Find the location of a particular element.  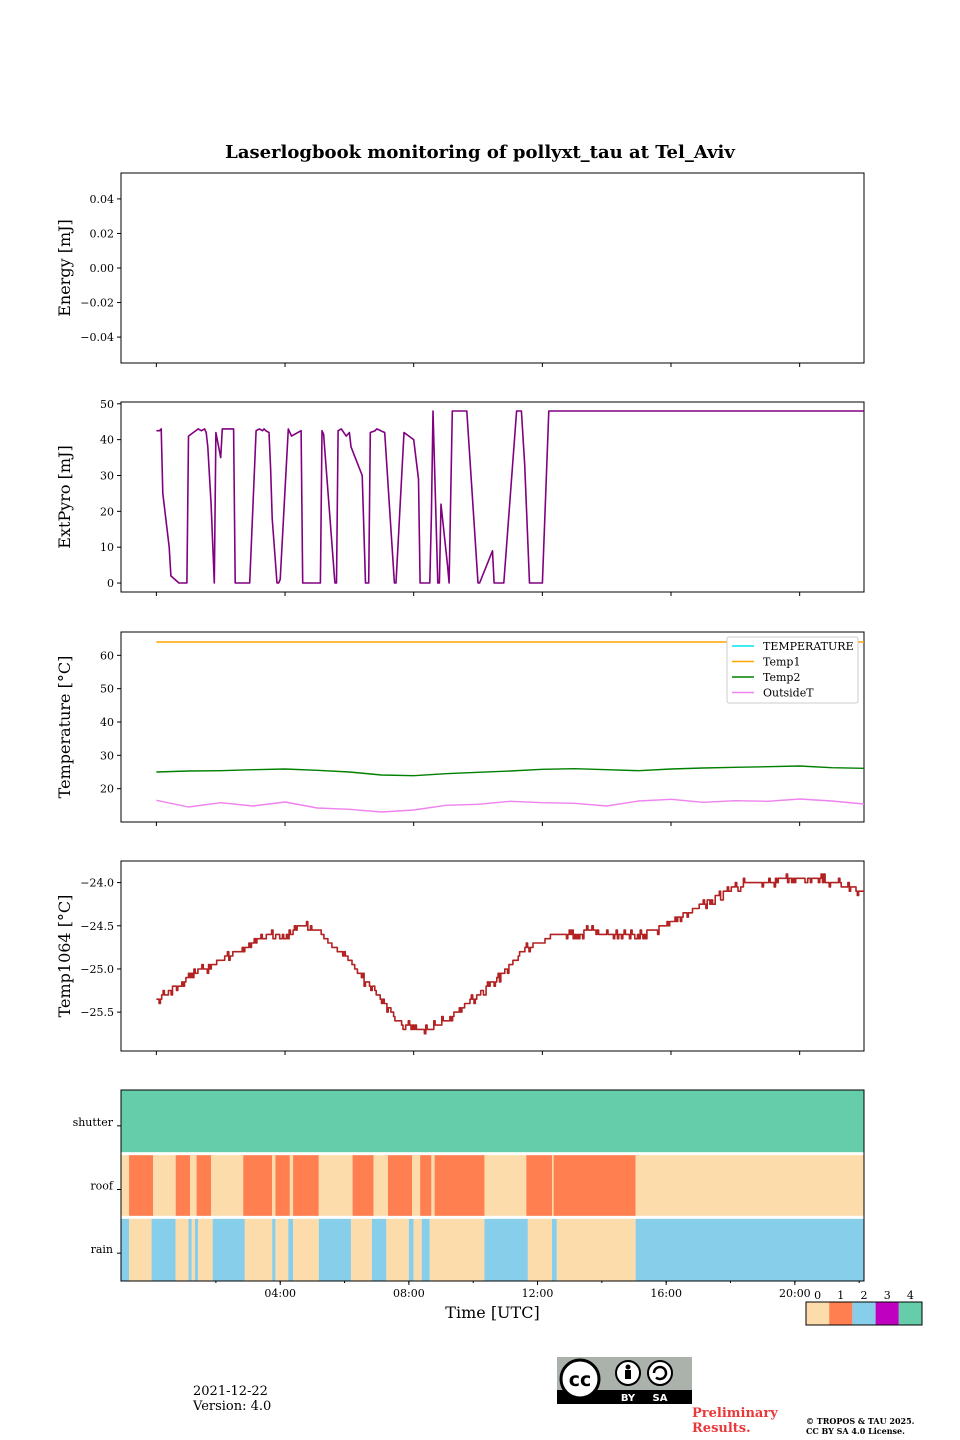

panel-0-ylabel: Energy [mJ] is located at coordinates (64, 268).